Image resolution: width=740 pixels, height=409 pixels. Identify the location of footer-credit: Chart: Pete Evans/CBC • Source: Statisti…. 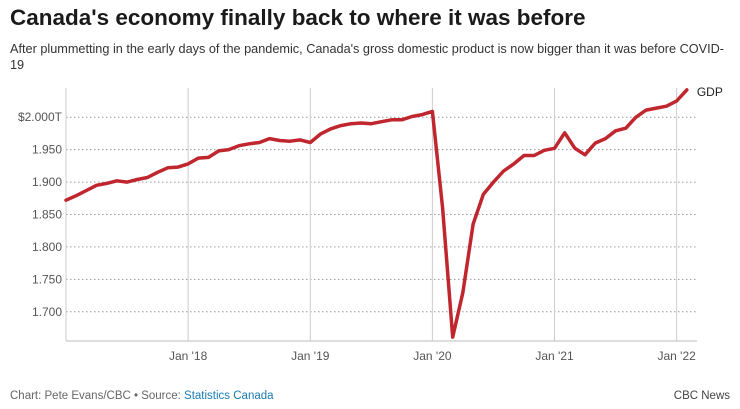
(142, 396).